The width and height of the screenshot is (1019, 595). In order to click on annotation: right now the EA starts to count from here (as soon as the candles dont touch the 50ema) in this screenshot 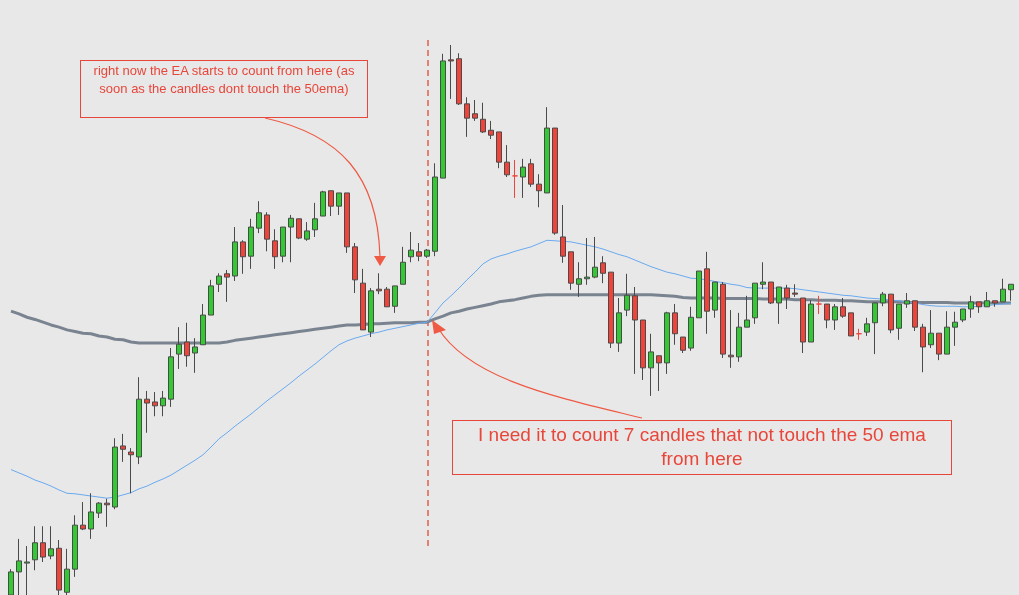, I will do `click(224, 89)`.